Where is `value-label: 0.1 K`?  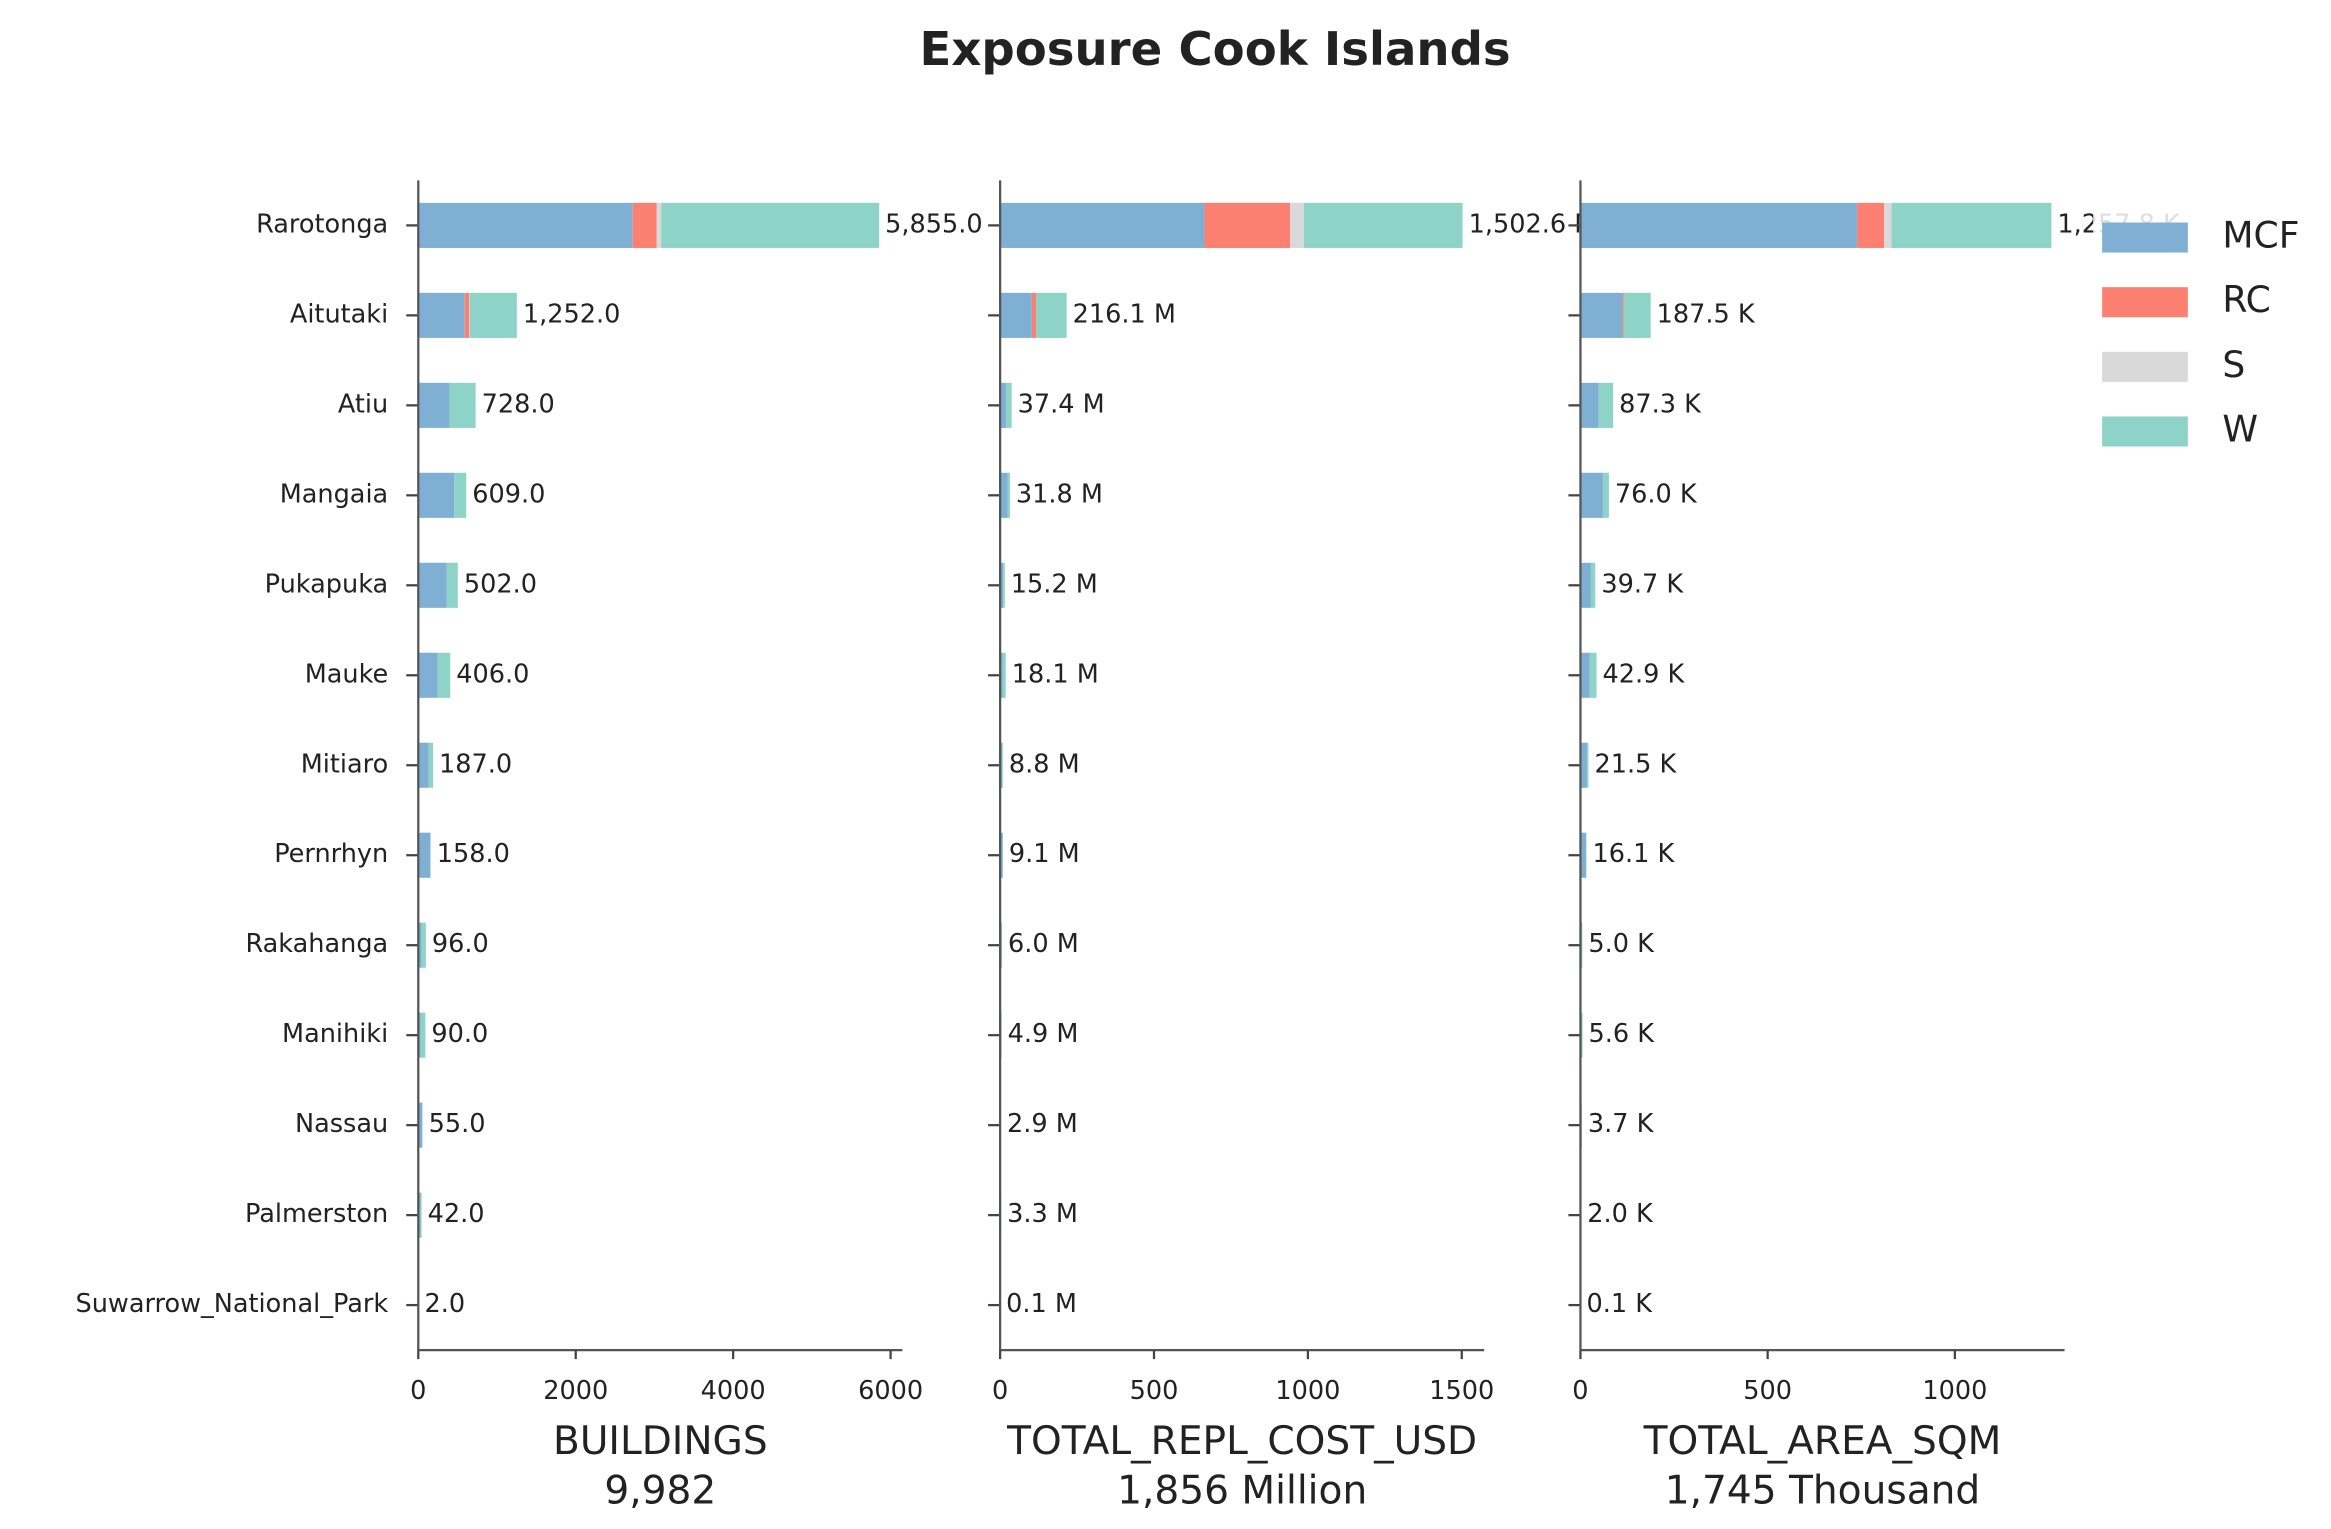 value-label: 0.1 K is located at coordinates (1620, 1304).